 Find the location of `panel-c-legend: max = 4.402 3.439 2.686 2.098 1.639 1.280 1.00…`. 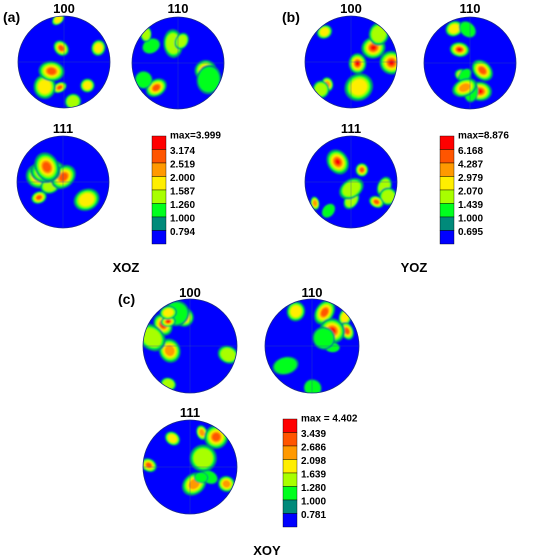

panel-c-legend: max = 4.402 3.439 2.686 2.098 1.639 1.280 1.00… is located at coordinates (320, 471).